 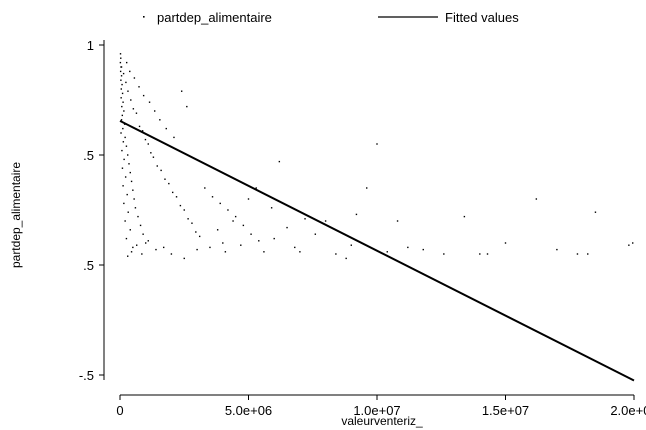 What do you see at coordinates (214, 17) in the screenshot?
I see `legend-label-scatter: partdep_alimentaire` at bounding box center [214, 17].